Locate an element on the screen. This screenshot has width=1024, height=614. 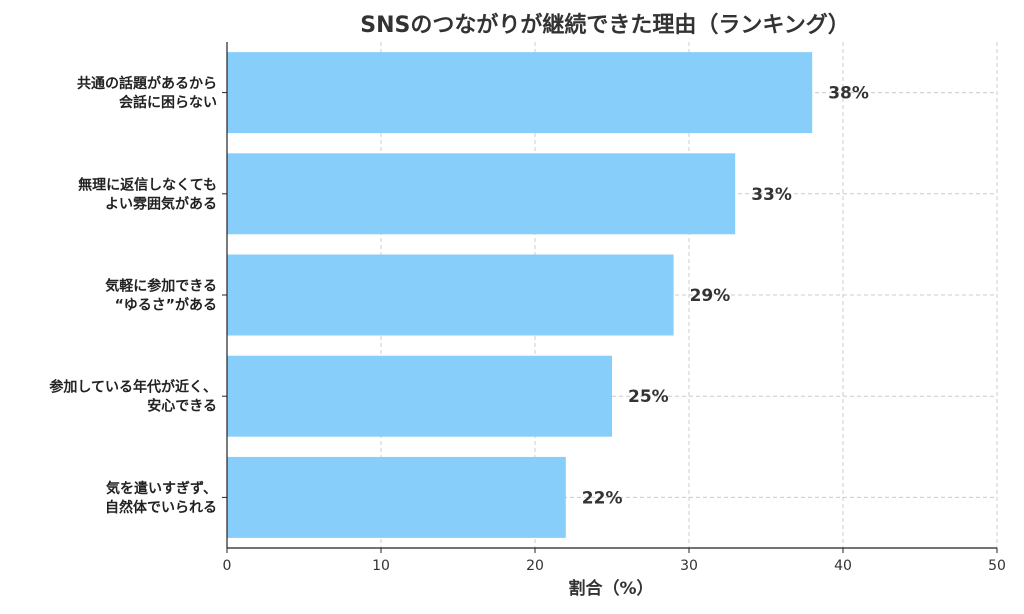
value-label: 29% is located at coordinates (710, 296).